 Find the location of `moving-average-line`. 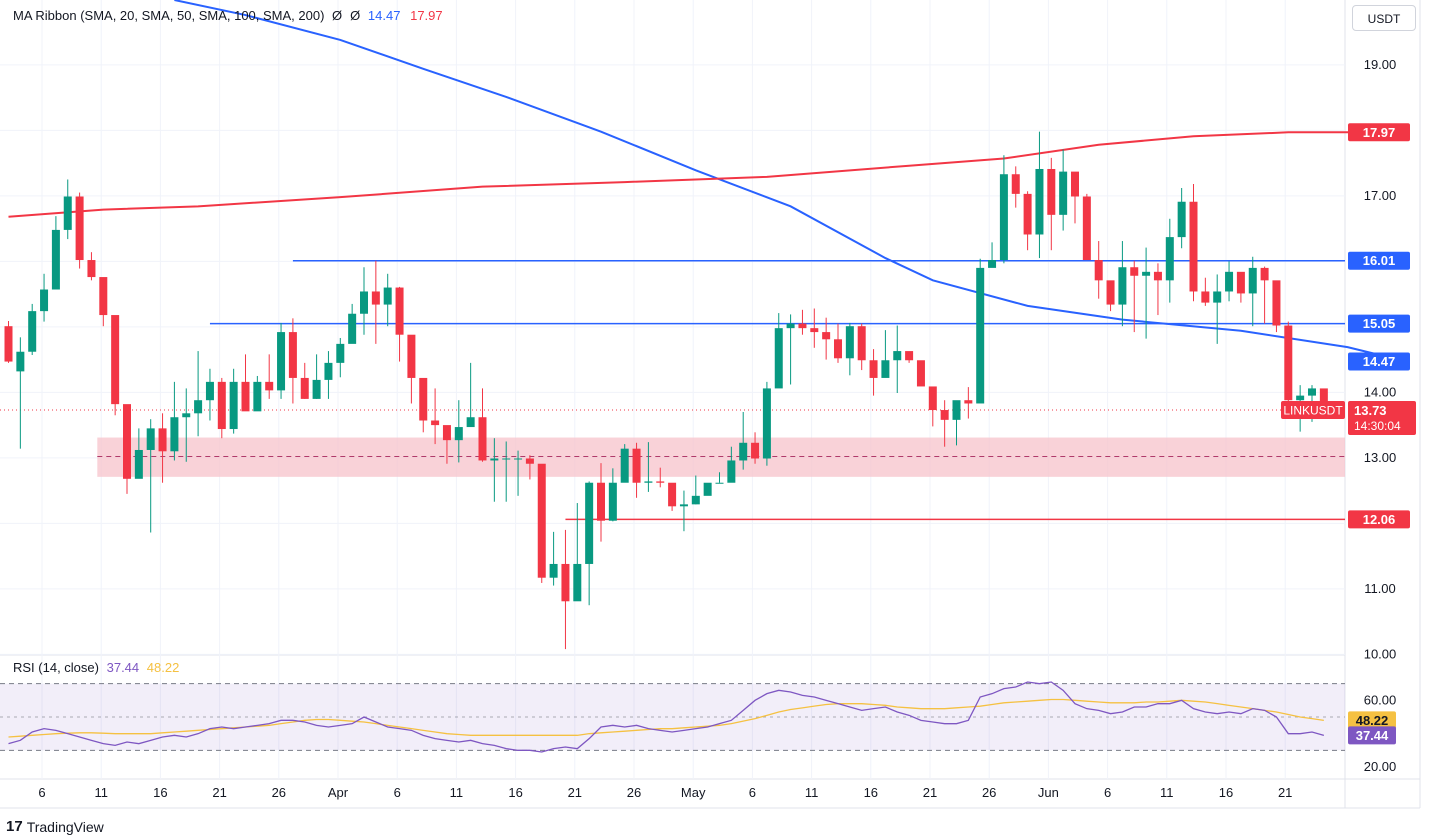

moving-average-line is located at coordinates (707, 174).